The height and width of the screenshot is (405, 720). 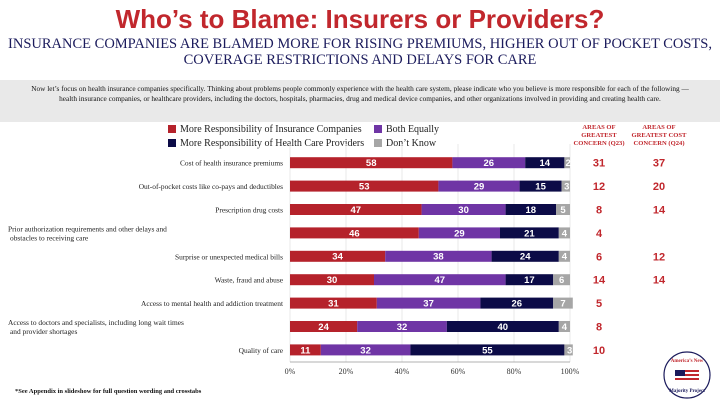 I want to click on concern-q23-value: 4, so click(x=599, y=234).